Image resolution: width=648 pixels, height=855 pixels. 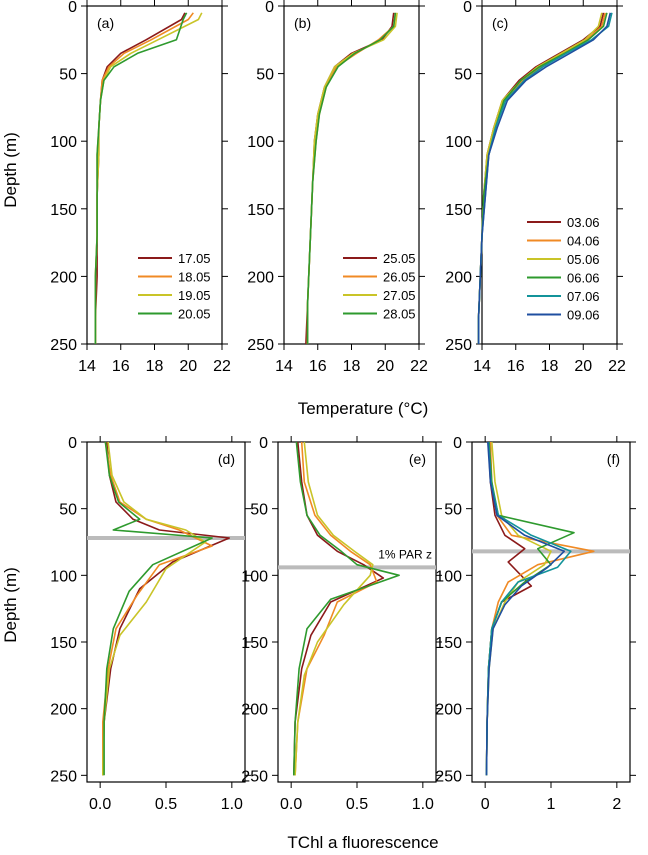 I want to click on y-tick-label-a: 150, so click(x=63, y=210).